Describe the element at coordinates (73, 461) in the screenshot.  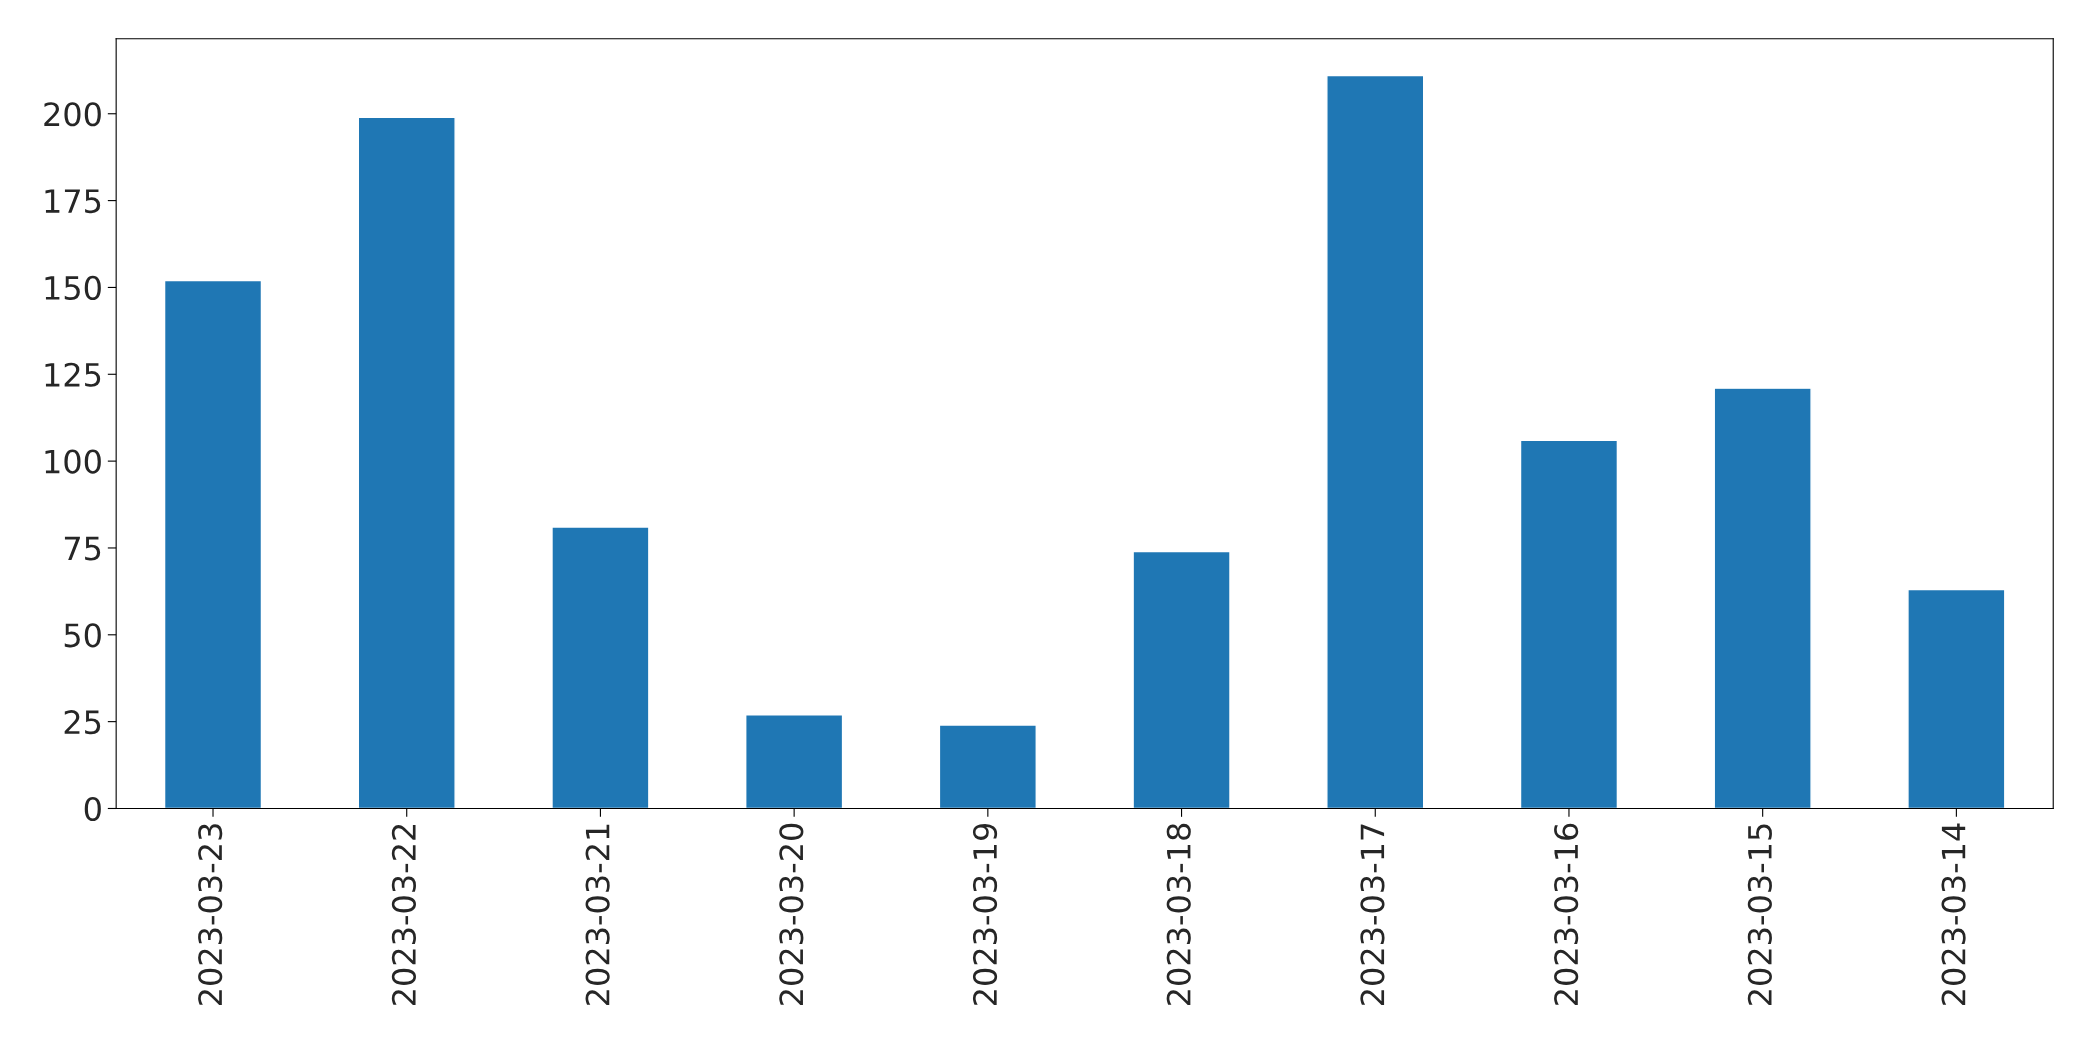
I see `y-tick-label: 100` at that location.